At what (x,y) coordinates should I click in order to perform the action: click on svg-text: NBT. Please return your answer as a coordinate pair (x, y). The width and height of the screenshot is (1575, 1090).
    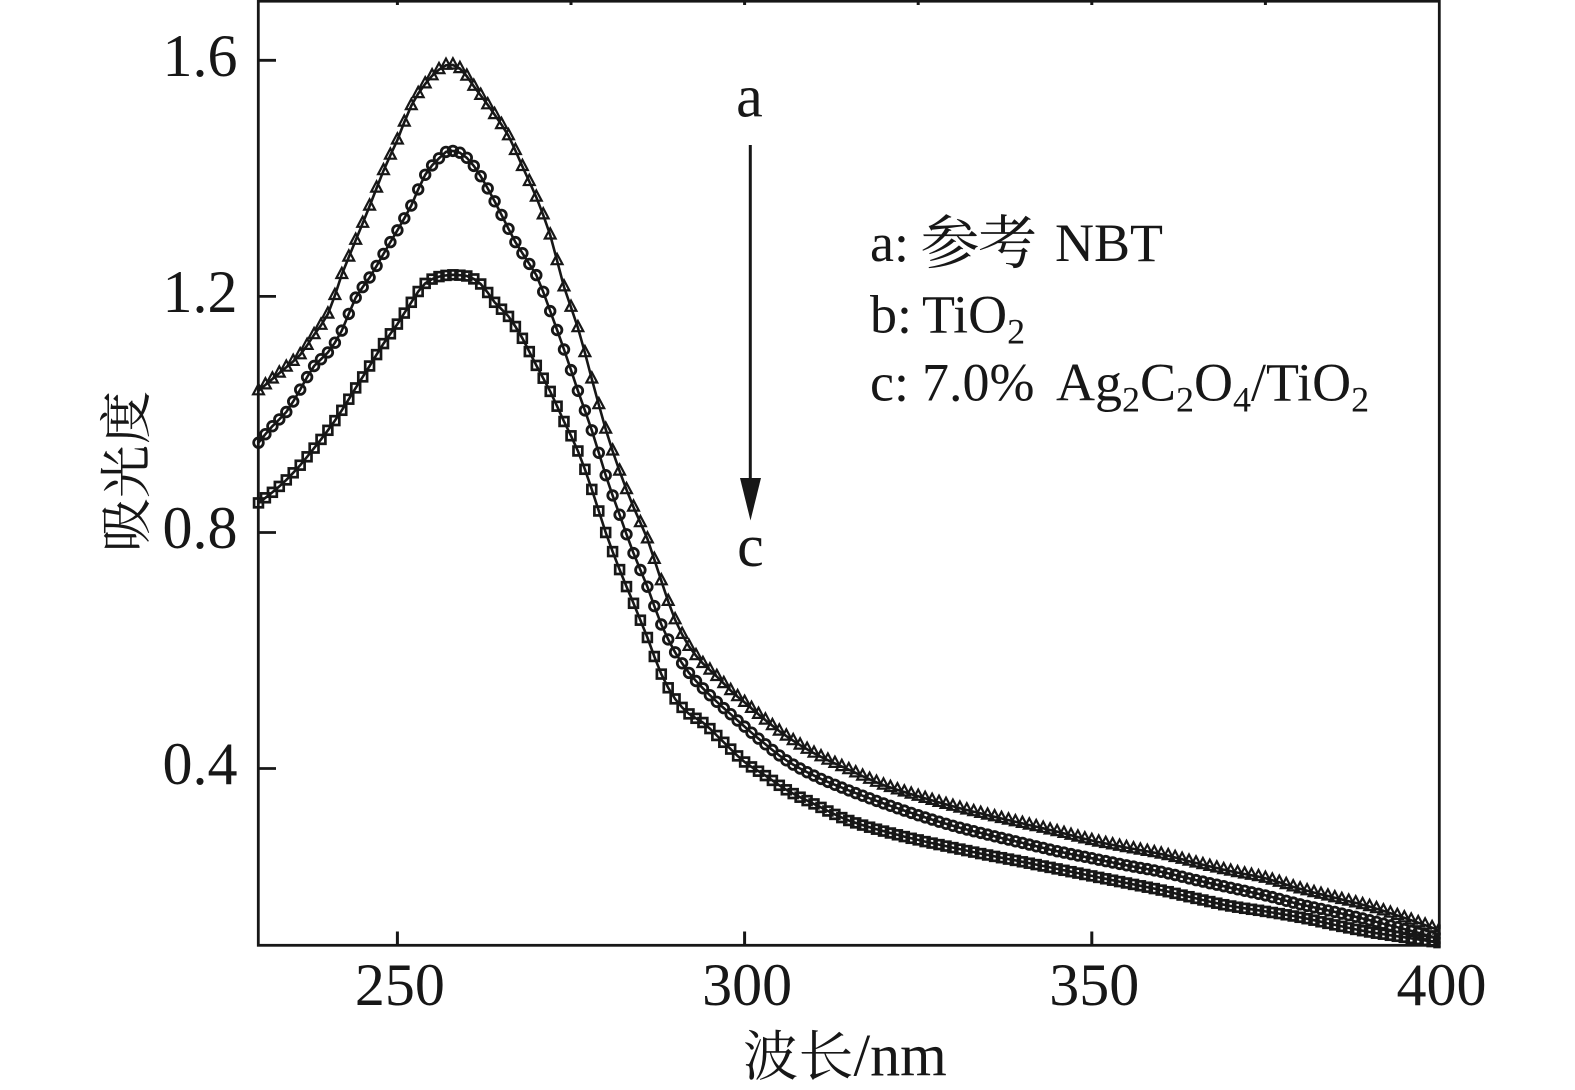
    Looking at the image, I should click on (1109, 243).